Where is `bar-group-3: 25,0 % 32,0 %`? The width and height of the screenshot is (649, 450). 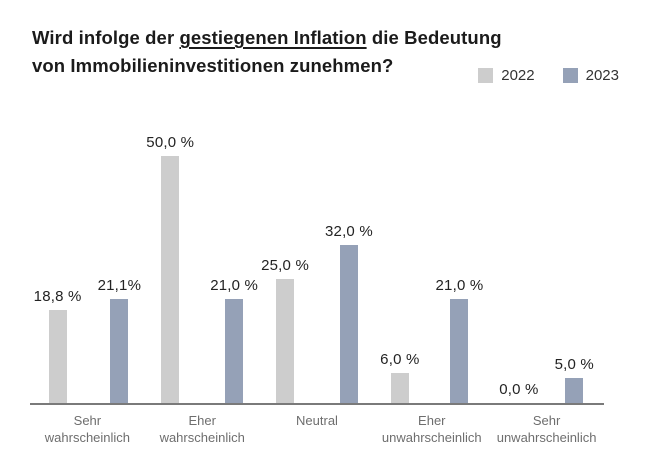 bar-group-3: 25,0 % 32,0 % is located at coordinates (317, 267).